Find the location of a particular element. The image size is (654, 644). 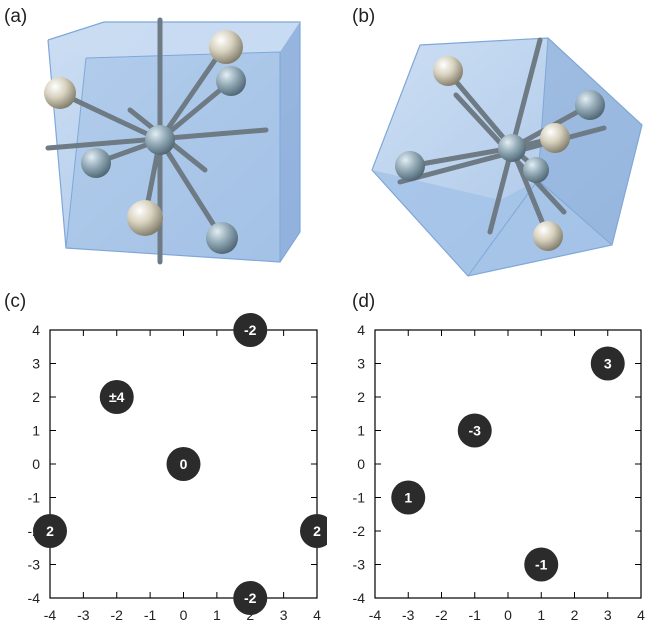

panel-label-a: (a) is located at coordinates (16, 16).